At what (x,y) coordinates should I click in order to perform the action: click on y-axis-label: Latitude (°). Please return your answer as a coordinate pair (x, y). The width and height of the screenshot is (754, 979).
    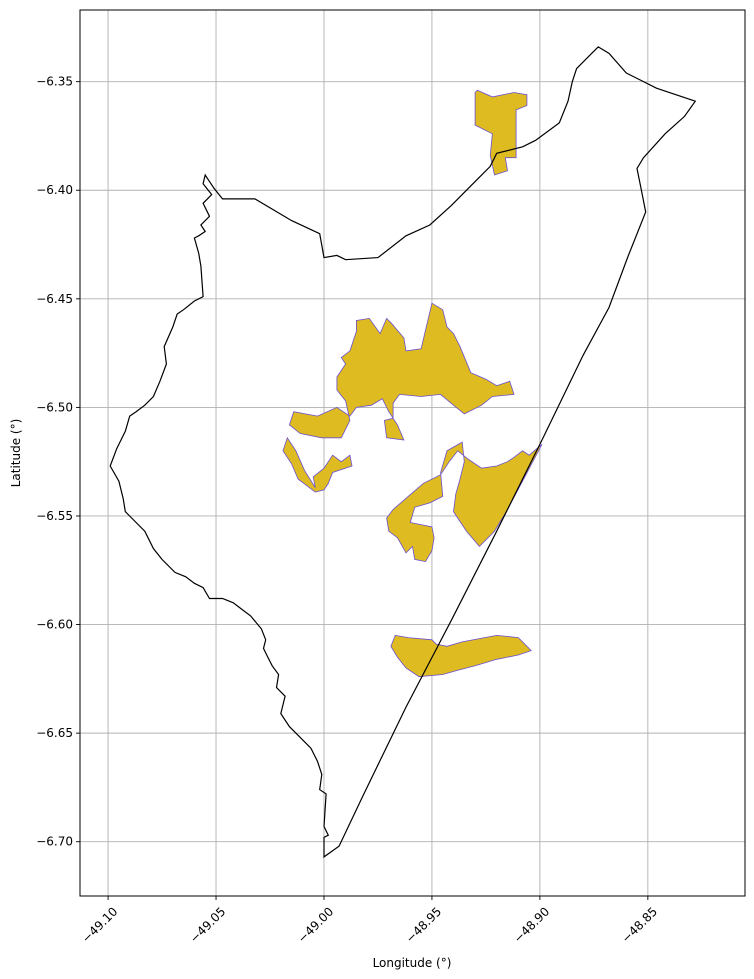
    Looking at the image, I should click on (16, 453).